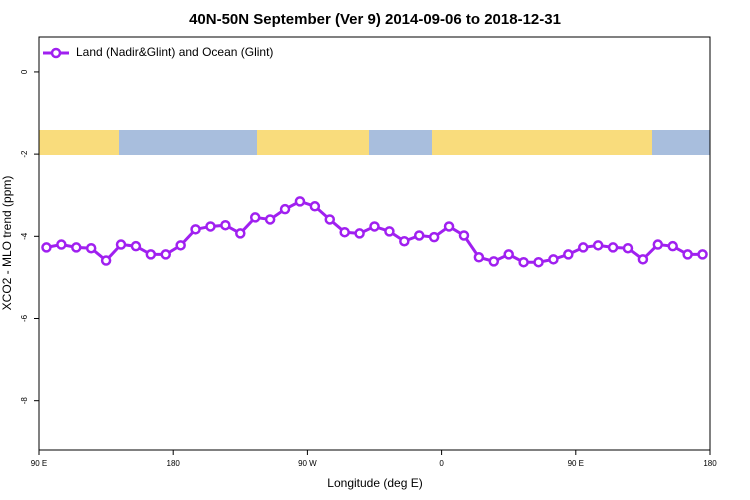 The image size is (750, 500). I want to click on map-strip, so click(374, 142).